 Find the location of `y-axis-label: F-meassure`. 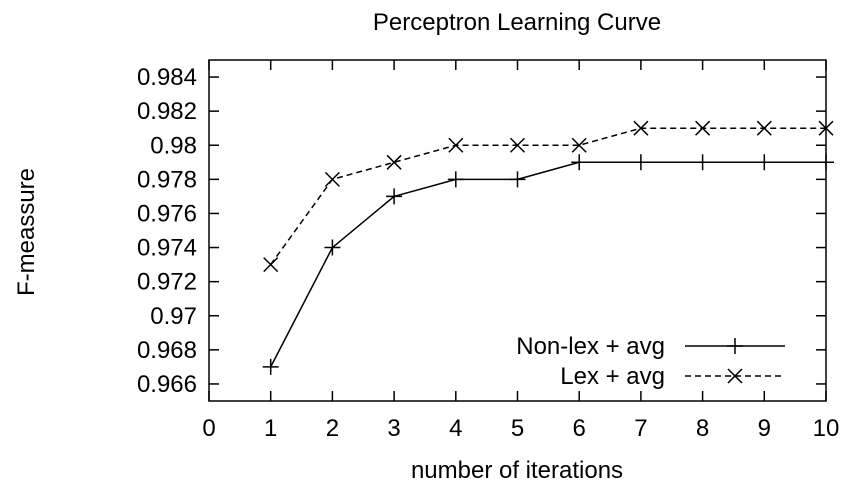

y-axis-label: F-meassure is located at coordinates (26, 232).